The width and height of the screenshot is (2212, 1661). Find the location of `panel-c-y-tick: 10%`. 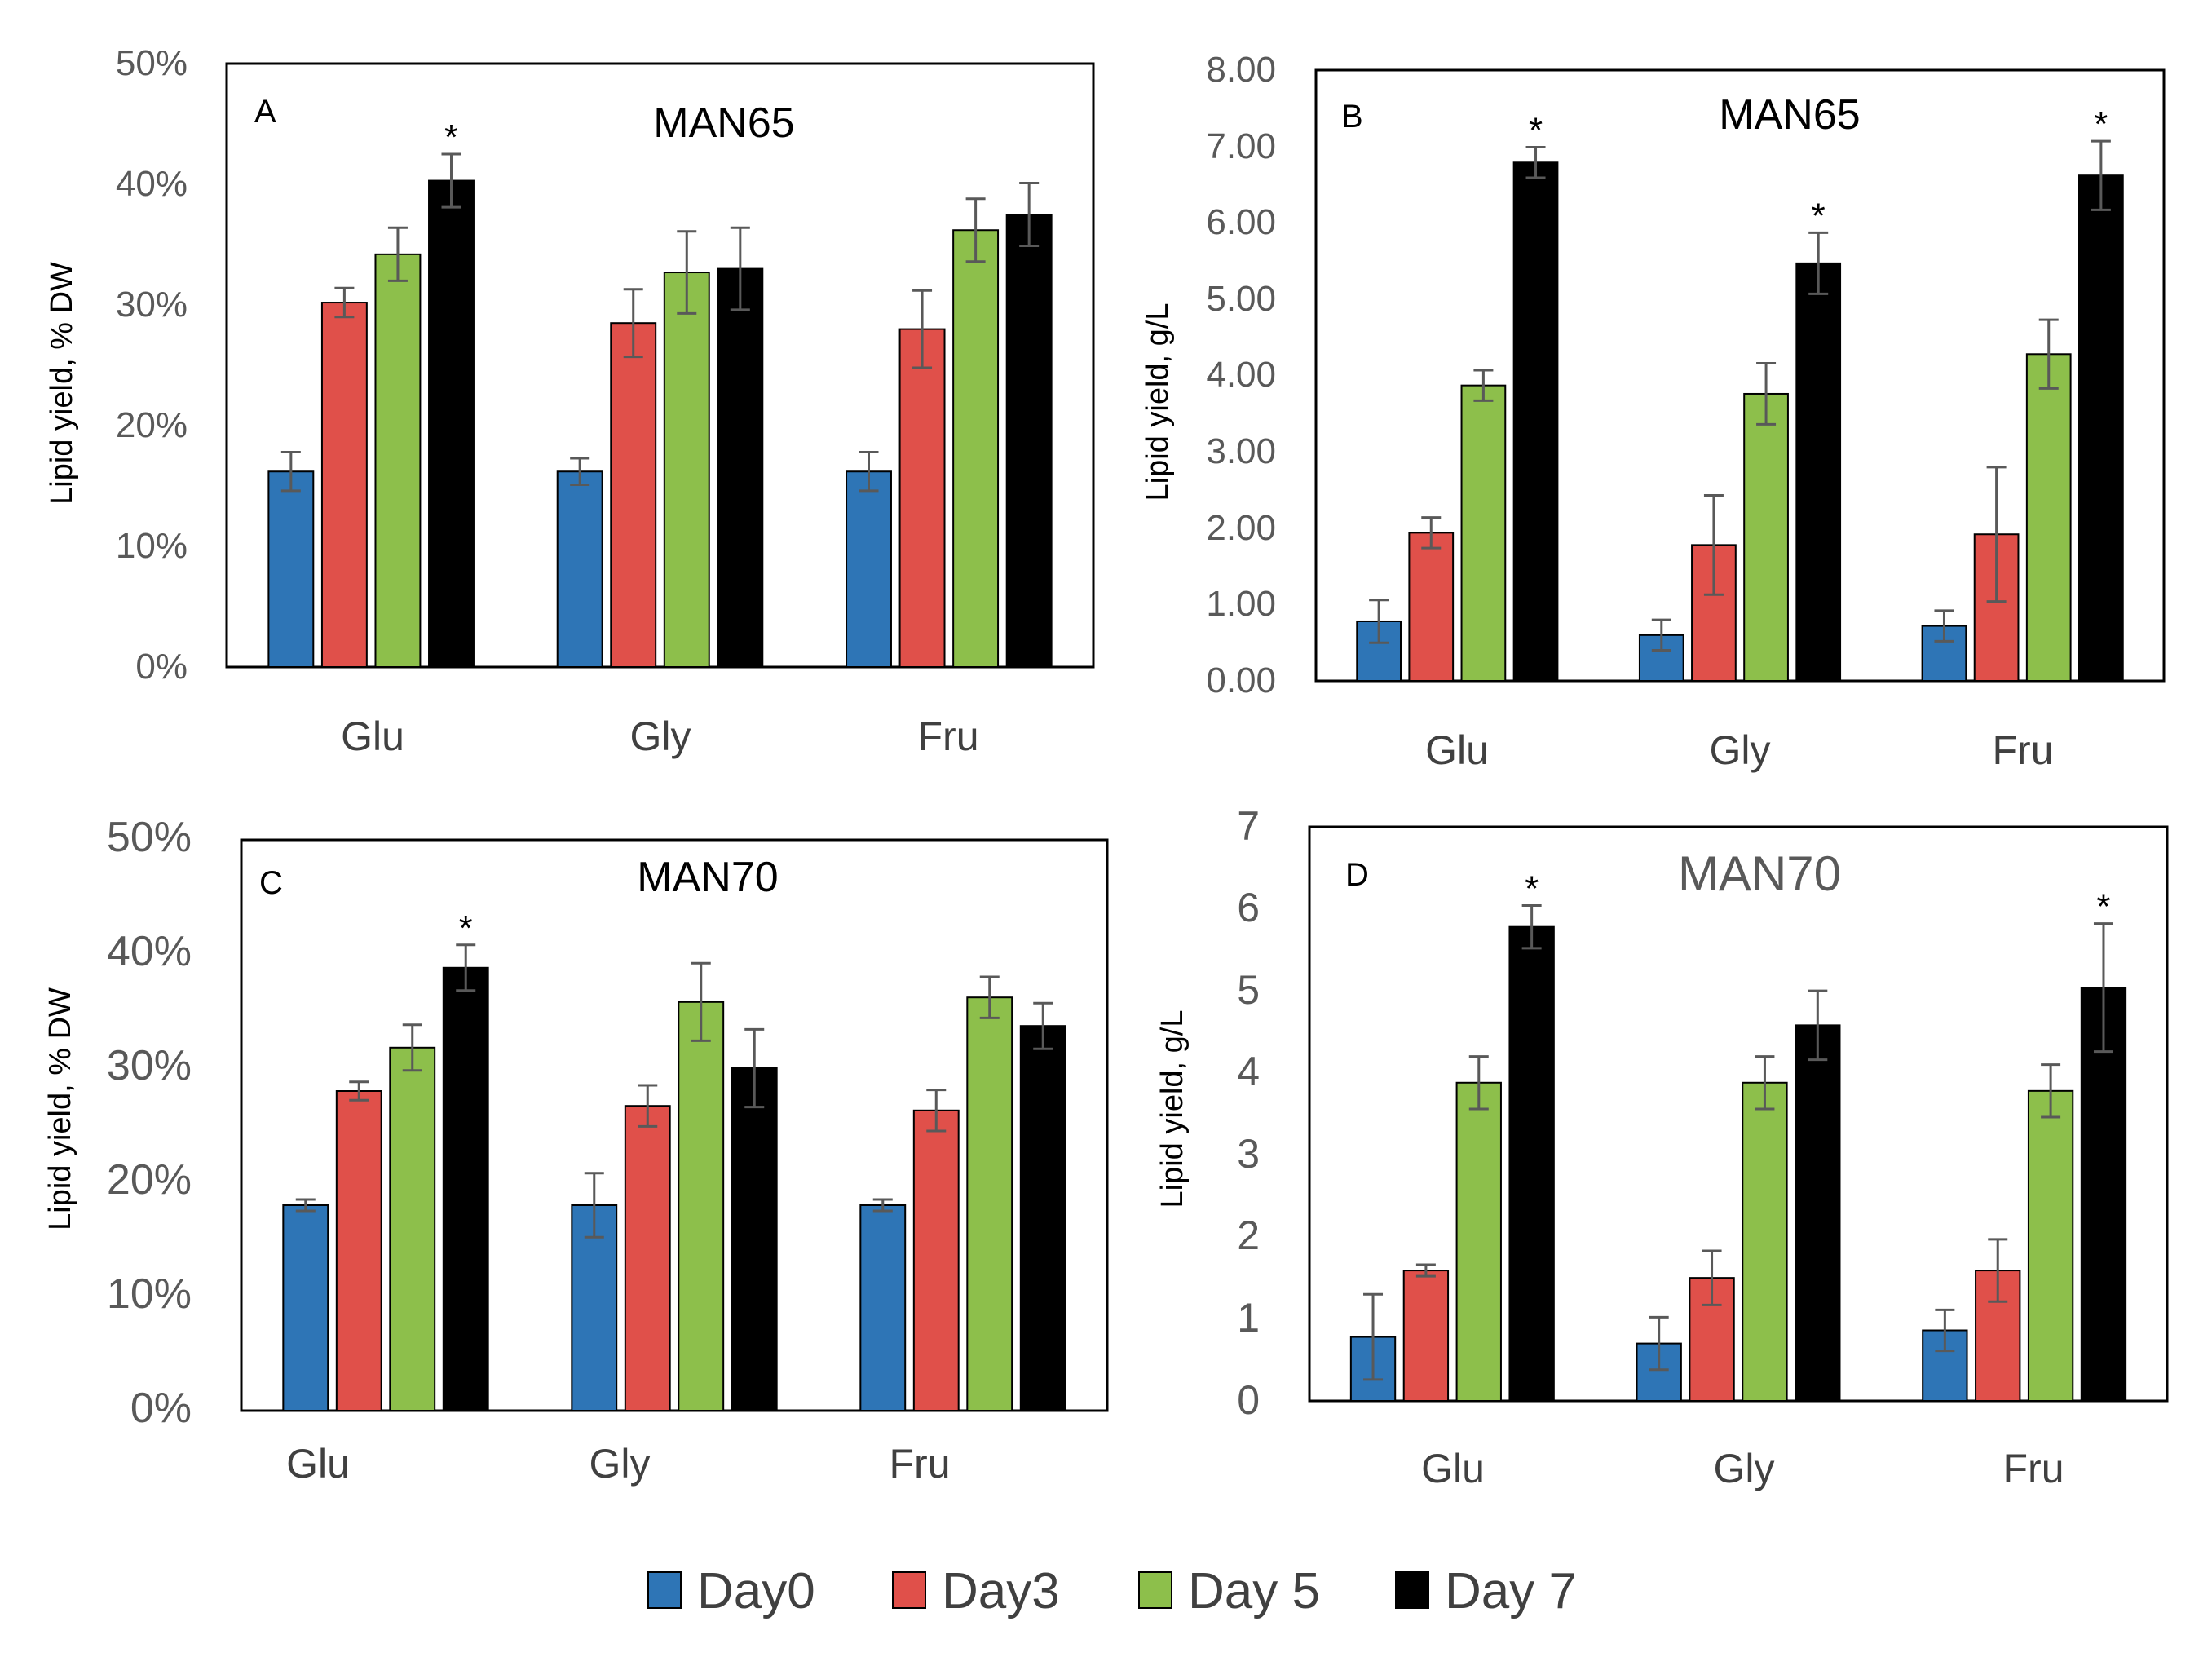

panel-c-y-tick: 10% is located at coordinates (149, 1294).